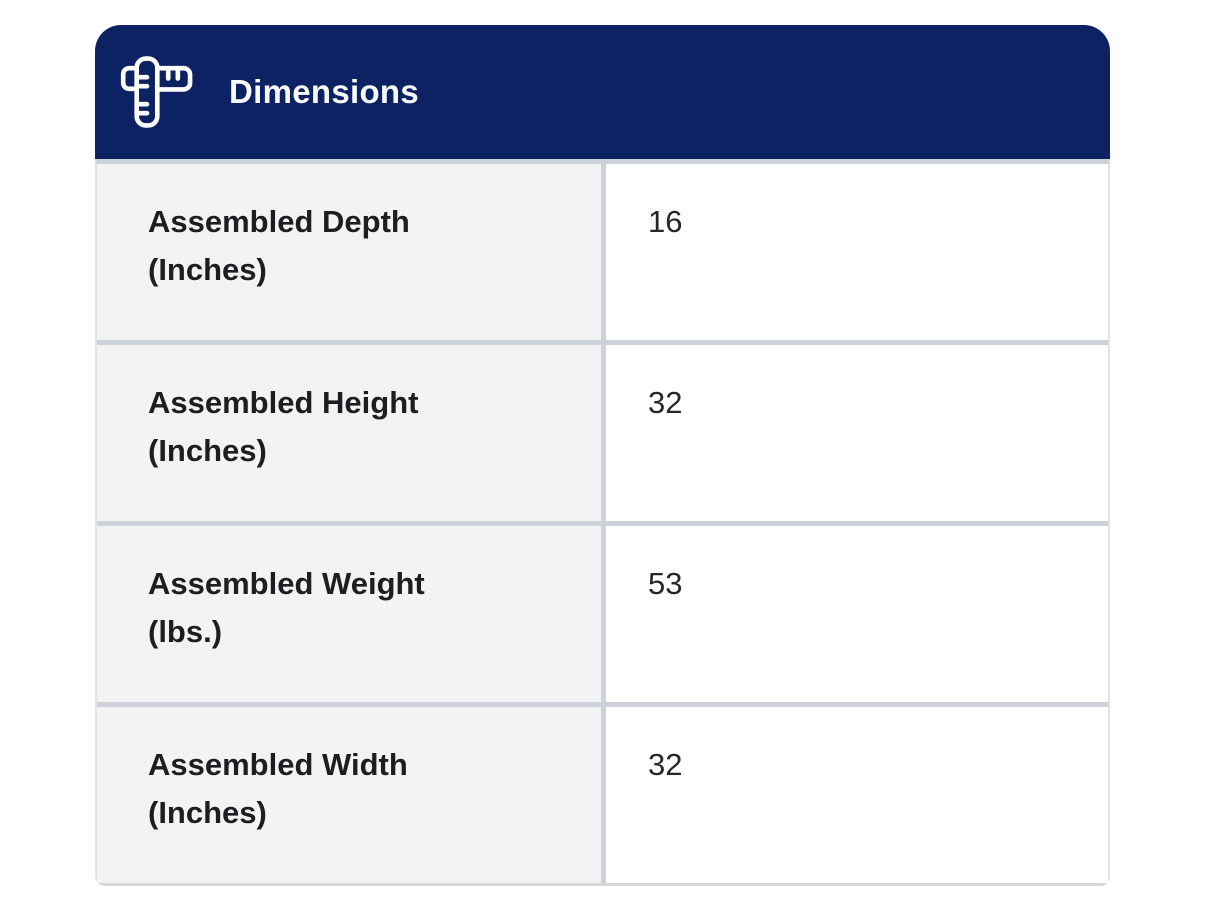  Describe the element at coordinates (857, 614) in the screenshot. I see `spec-value: 53` at that location.